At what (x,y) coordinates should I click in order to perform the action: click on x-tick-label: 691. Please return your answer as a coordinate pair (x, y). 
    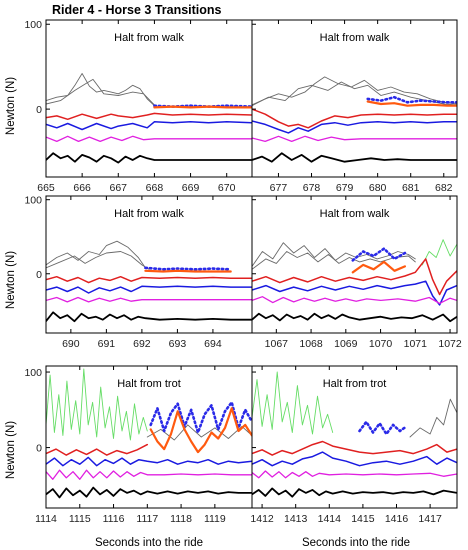
    Looking at the image, I should click on (107, 344).